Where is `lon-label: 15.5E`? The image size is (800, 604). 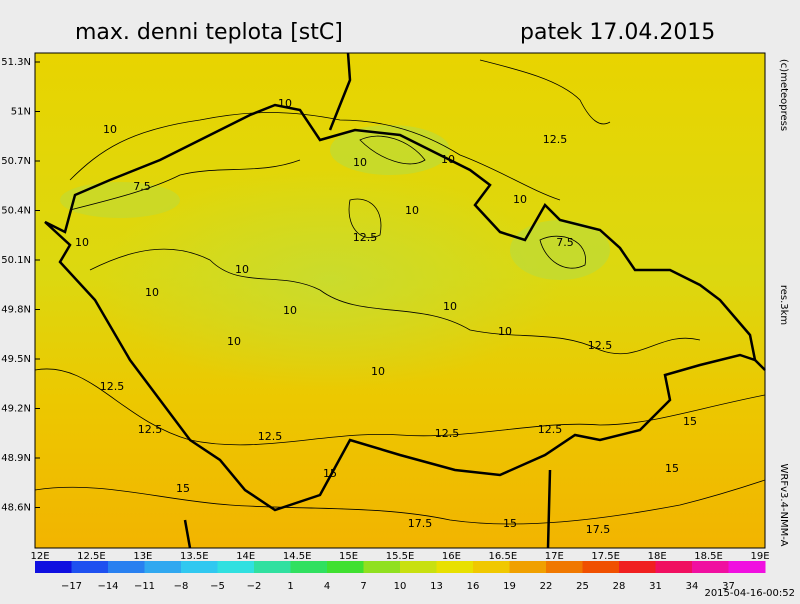
lon-label: 15.5E is located at coordinates (400, 556).